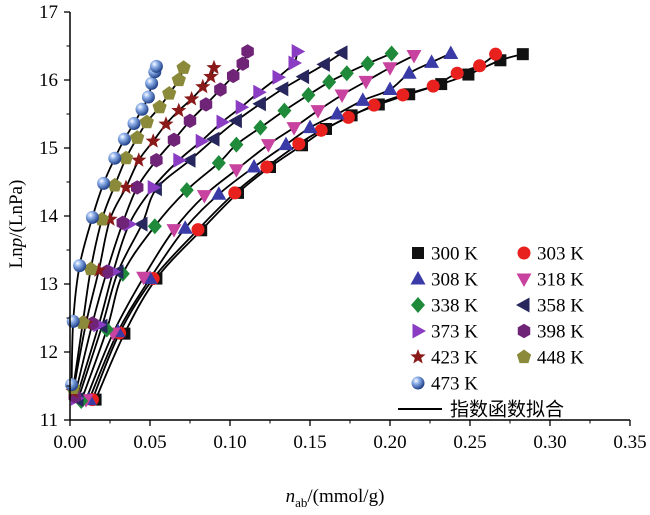 The width and height of the screenshot is (650, 515). Describe the element at coordinates (69, 442) in the screenshot. I see `x-tick-label: 0.00` at that location.